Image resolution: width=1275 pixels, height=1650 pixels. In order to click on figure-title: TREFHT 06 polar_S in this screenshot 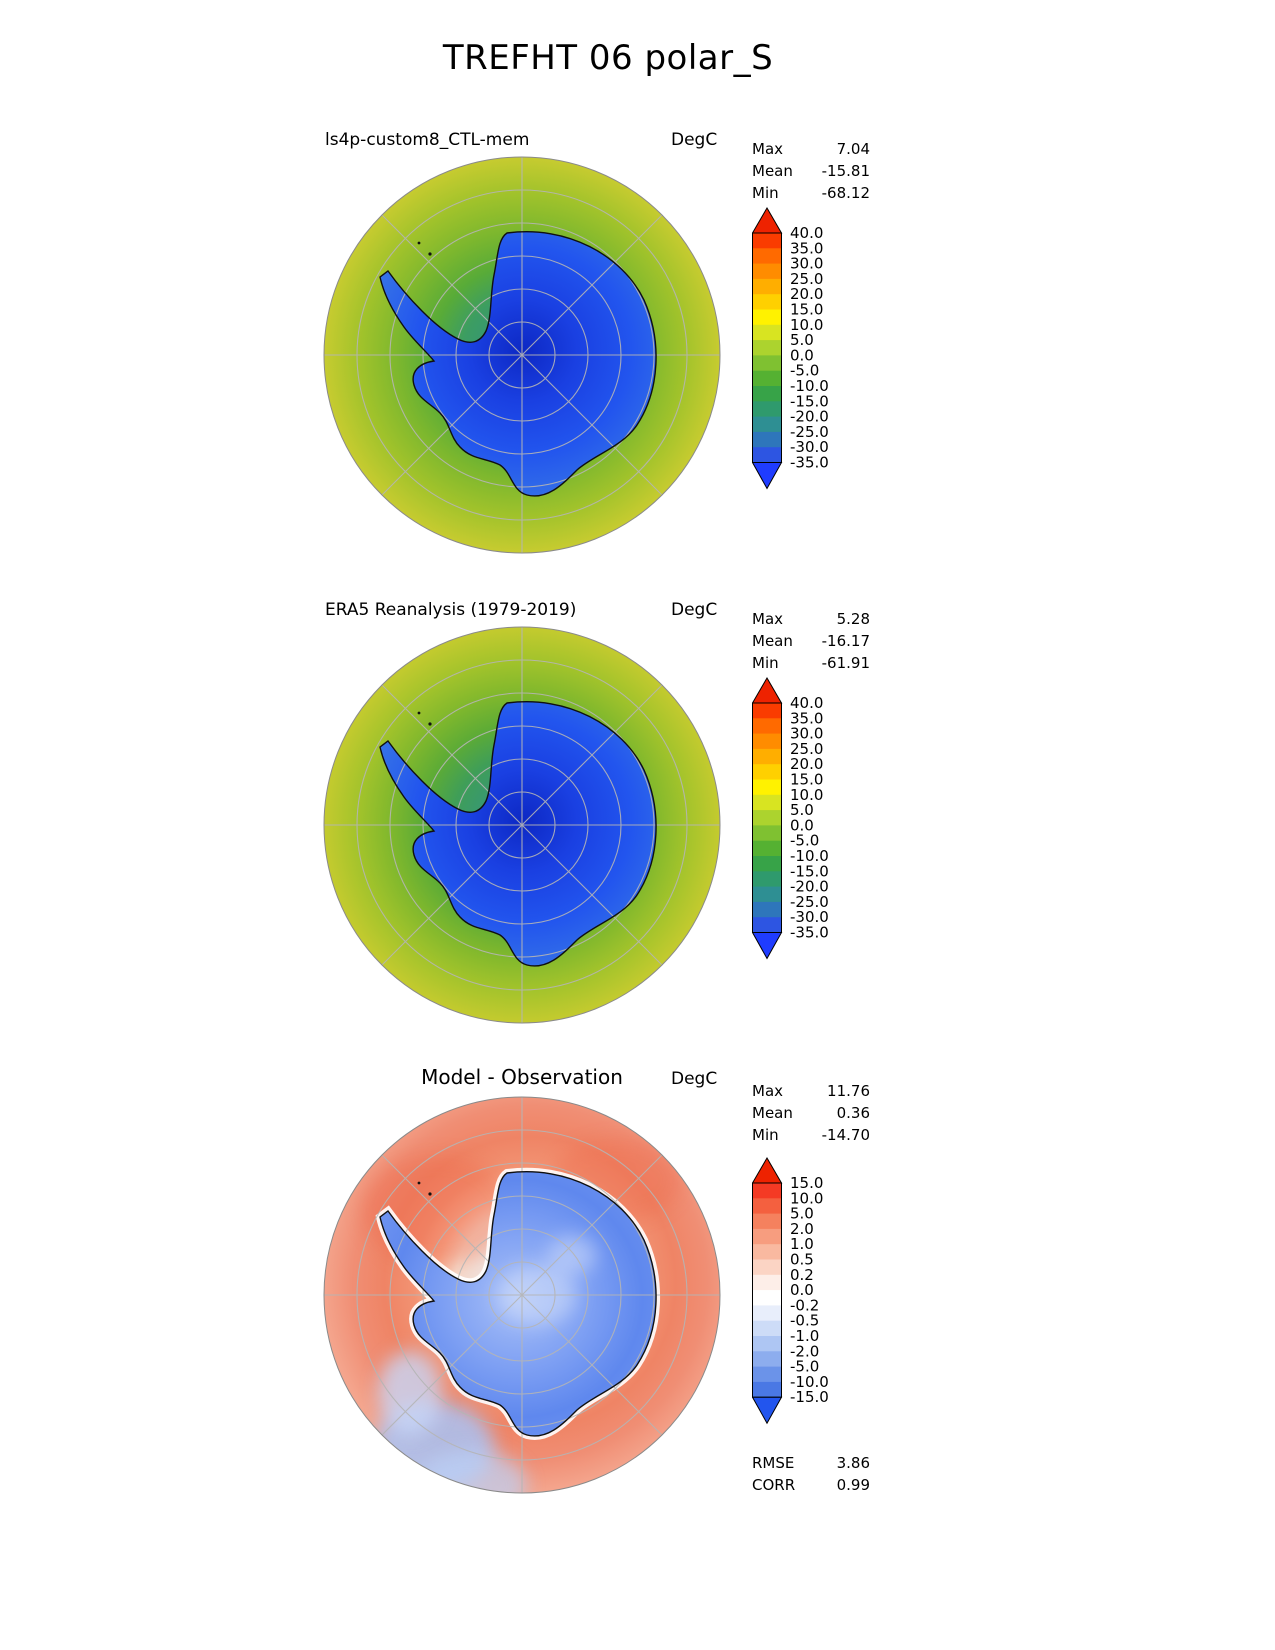, I will do `click(608, 58)`.